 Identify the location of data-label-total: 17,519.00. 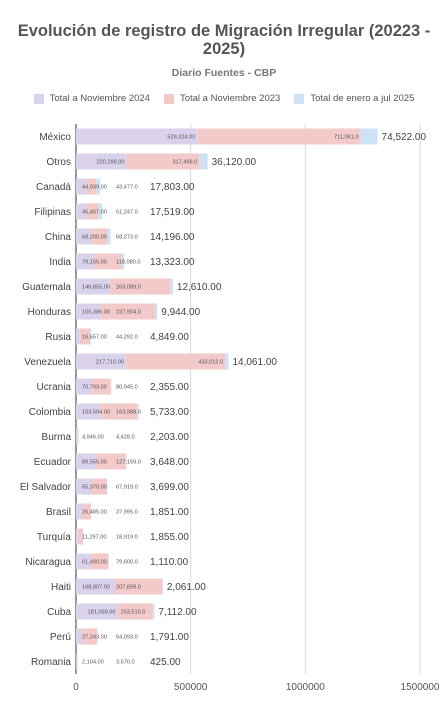
(172, 212).